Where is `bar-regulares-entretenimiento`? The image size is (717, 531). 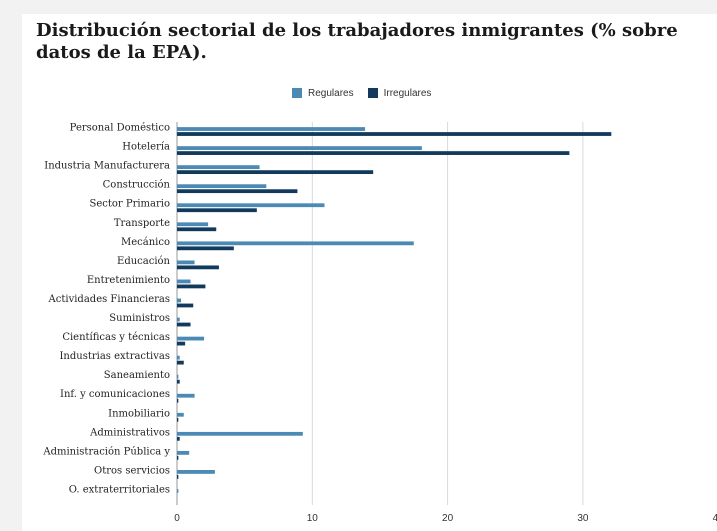 bar-regulares-entretenimiento is located at coordinates (184, 281).